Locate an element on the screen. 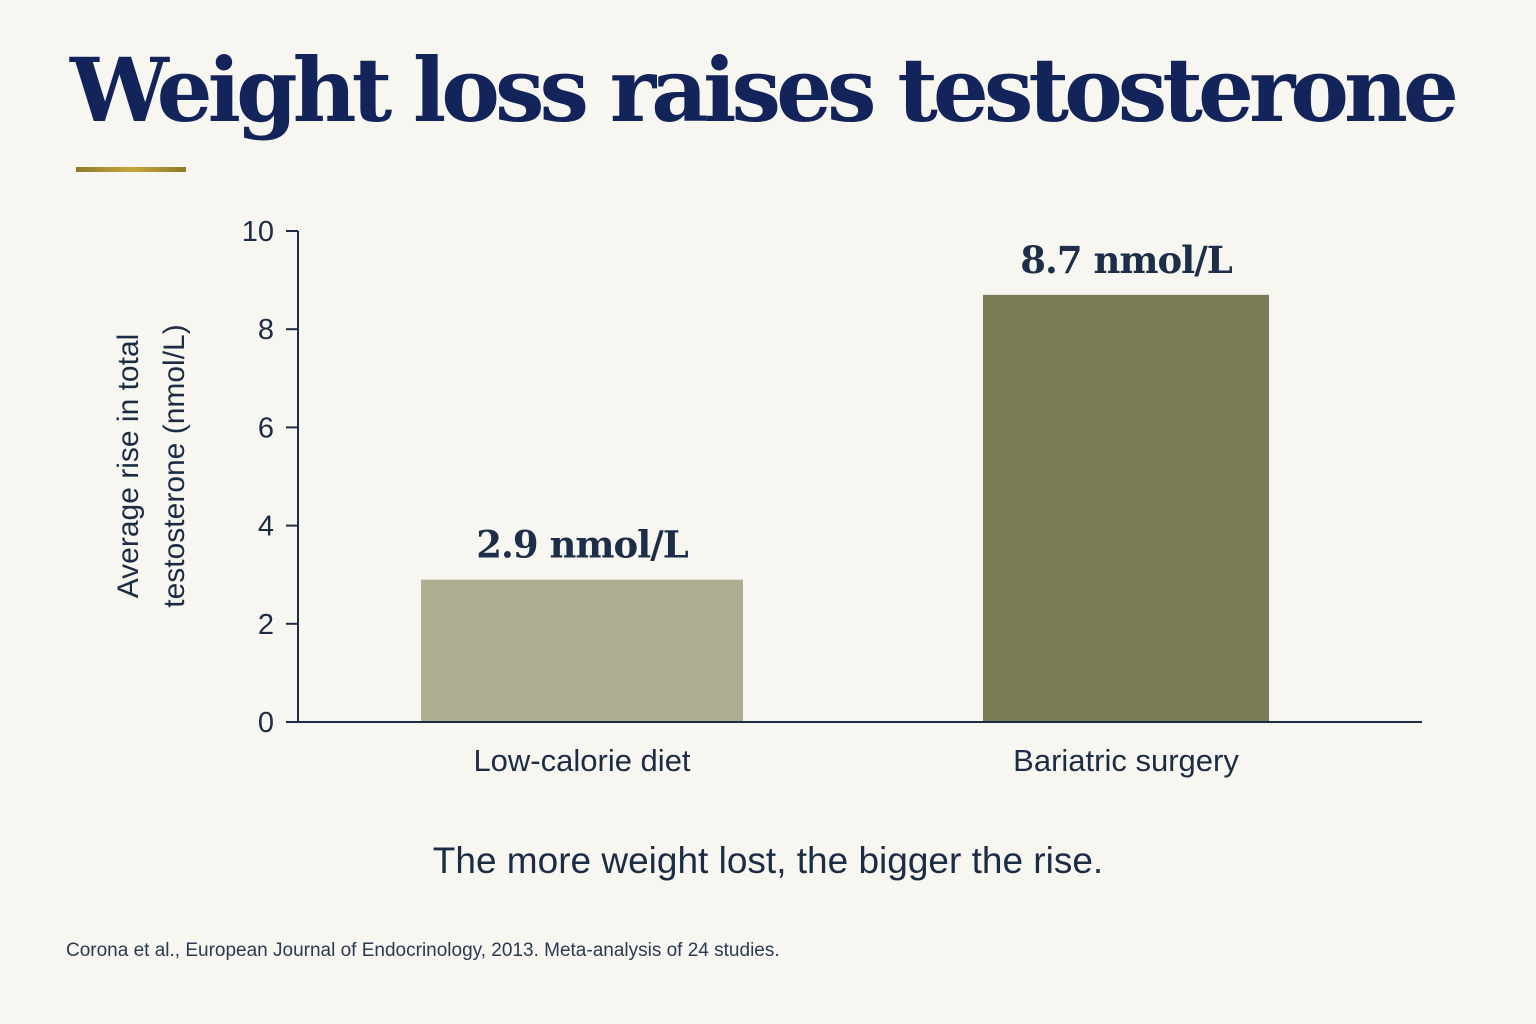 The width and height of the screenshot is (1536, 1024). category-label: Low-calorie diet is located at coordinates (581, 760).